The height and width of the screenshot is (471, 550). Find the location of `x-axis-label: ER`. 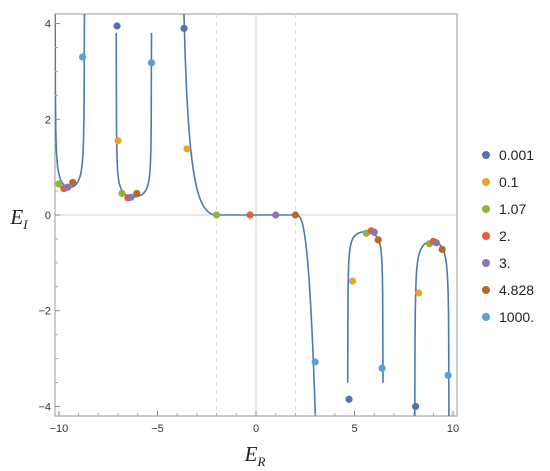

x-axis-label: ER is located at coordinates (255, 455).